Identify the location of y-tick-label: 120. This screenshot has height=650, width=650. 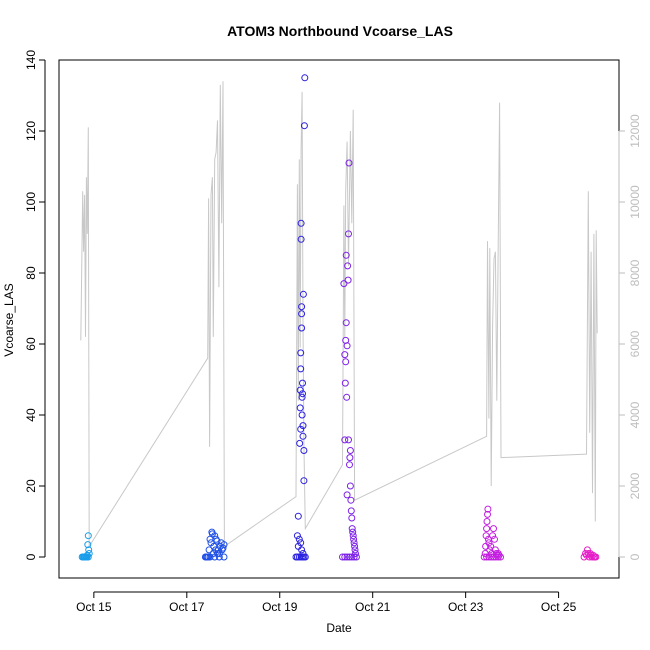
(31, 131).